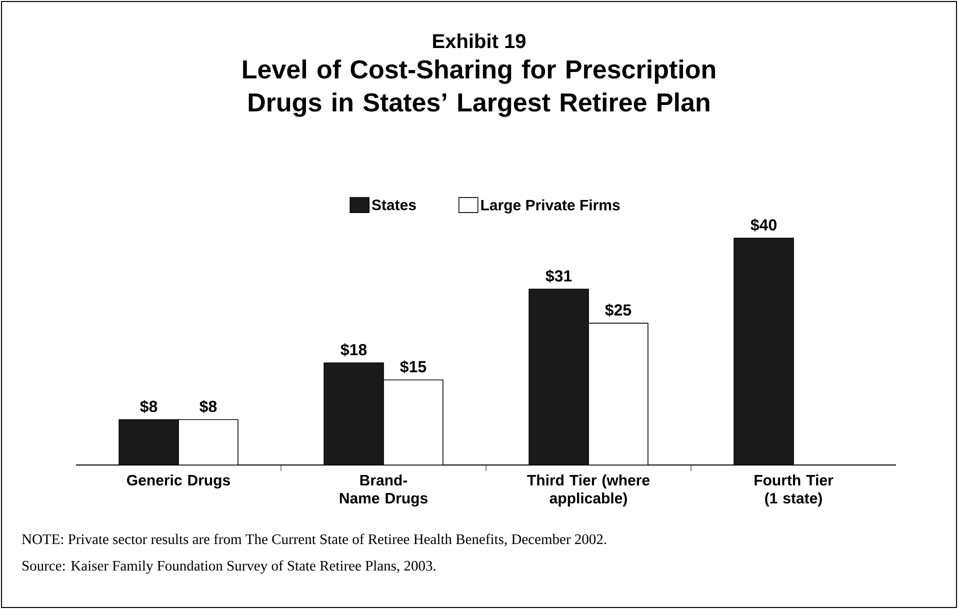 The height and width of the screenshot is (609, 958). I want to click on data-label: $25, so click(618, 310).